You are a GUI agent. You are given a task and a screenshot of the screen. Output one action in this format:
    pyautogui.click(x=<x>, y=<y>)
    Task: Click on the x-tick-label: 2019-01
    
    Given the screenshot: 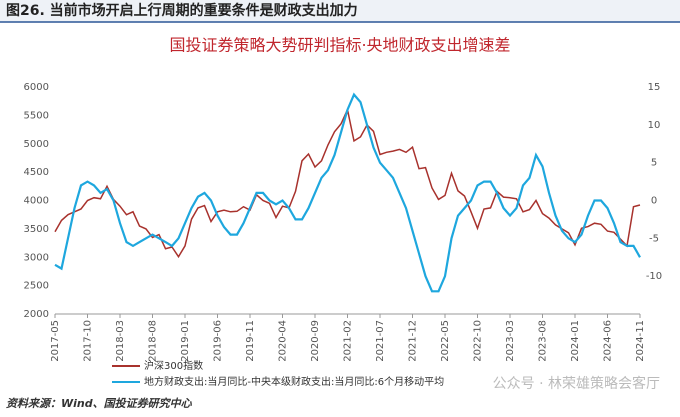 What is the action you would take?
    pyautogui.click(x=185, y=341)
    